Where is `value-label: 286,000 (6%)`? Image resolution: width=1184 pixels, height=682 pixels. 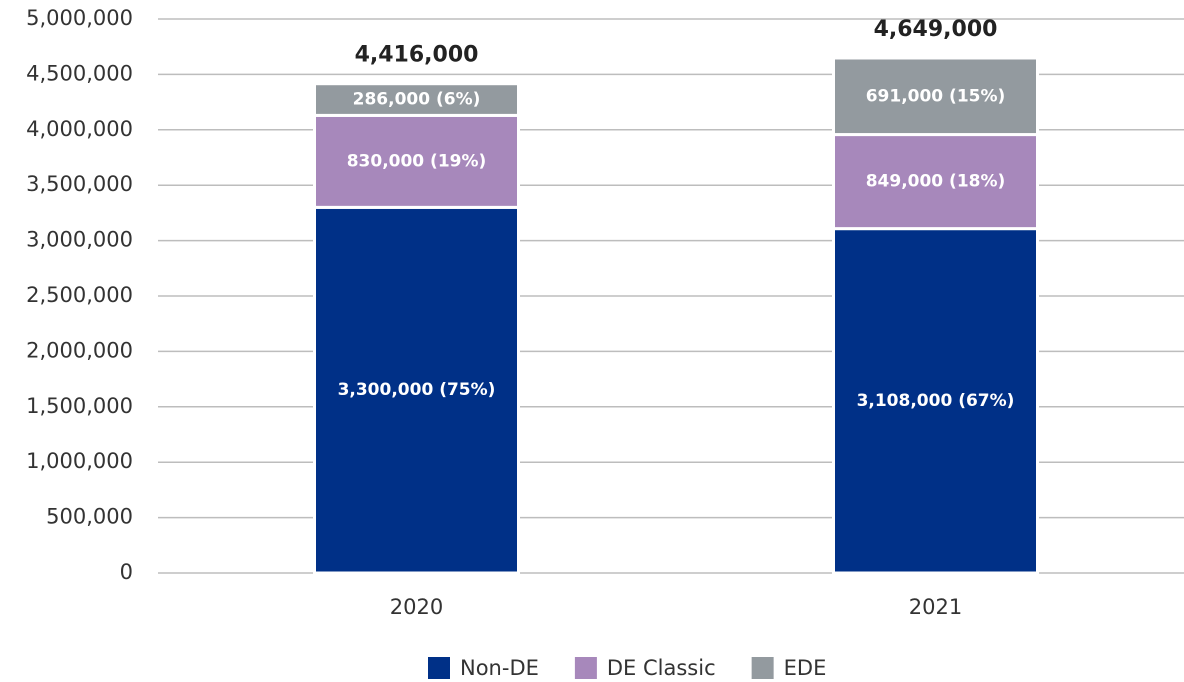
value-label: 286,000 (6%) is located at coordinates (417, 100).